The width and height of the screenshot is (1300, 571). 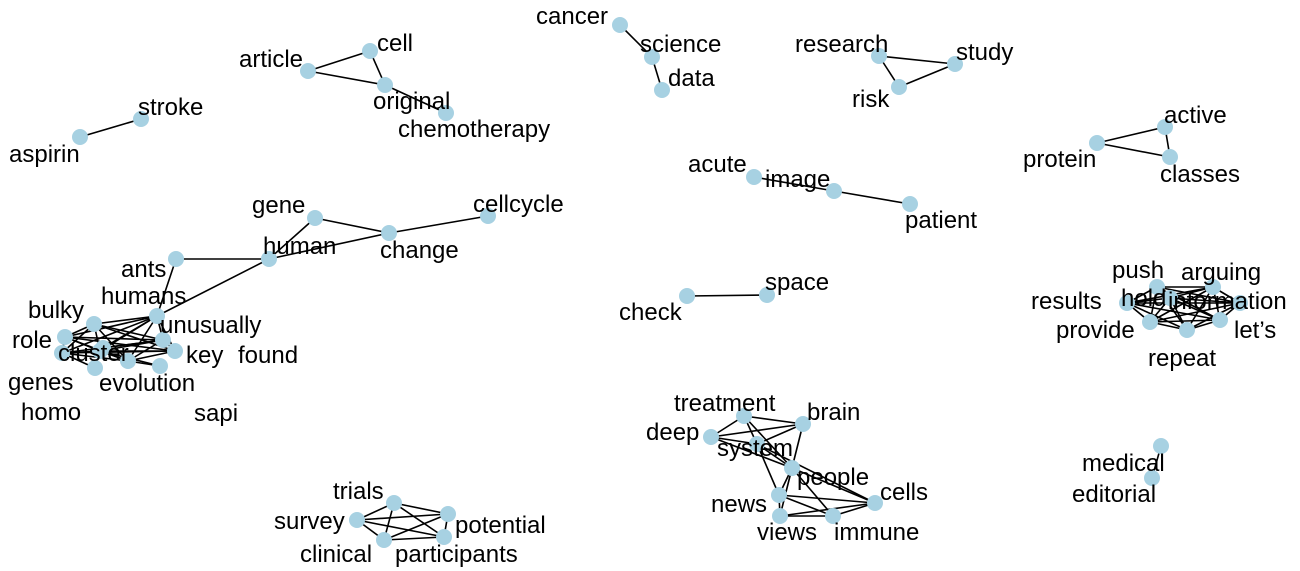 I want to click on node-label-system: system, so click(x=755, y=448).